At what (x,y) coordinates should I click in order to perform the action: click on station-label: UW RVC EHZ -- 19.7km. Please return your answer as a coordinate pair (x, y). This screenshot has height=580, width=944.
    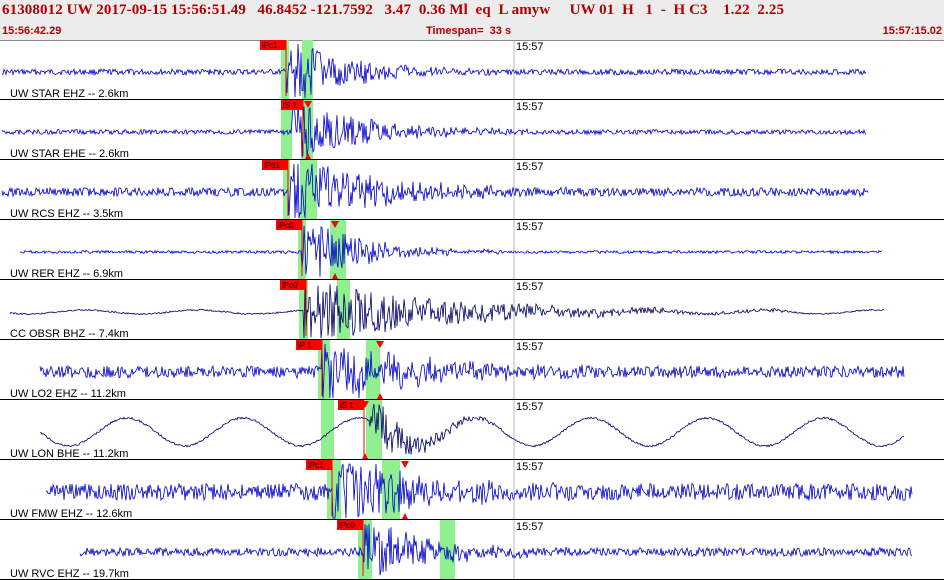
    Looking at the image, I should click on (69, 574).